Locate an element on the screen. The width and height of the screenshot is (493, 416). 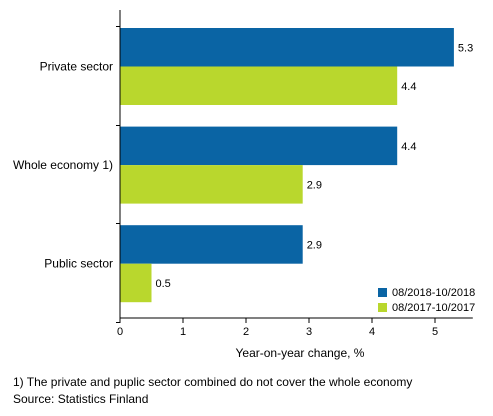
data-label-1-2: 4.4 is located at coordinates (408, 147).